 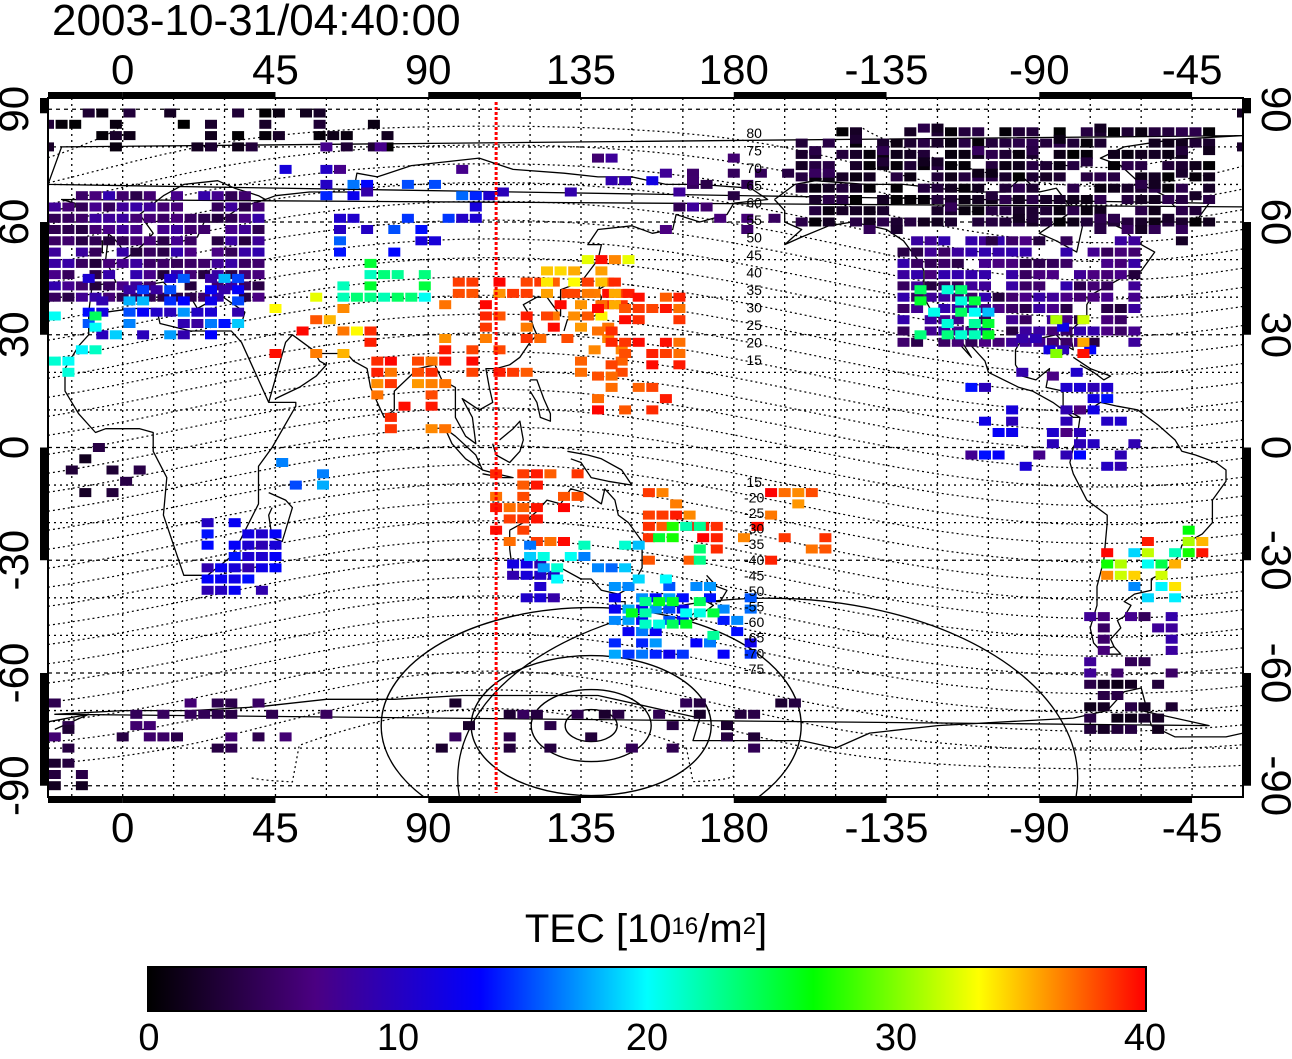 I want to click on magnetic-latitude-contour, so click(x=645, y=710).